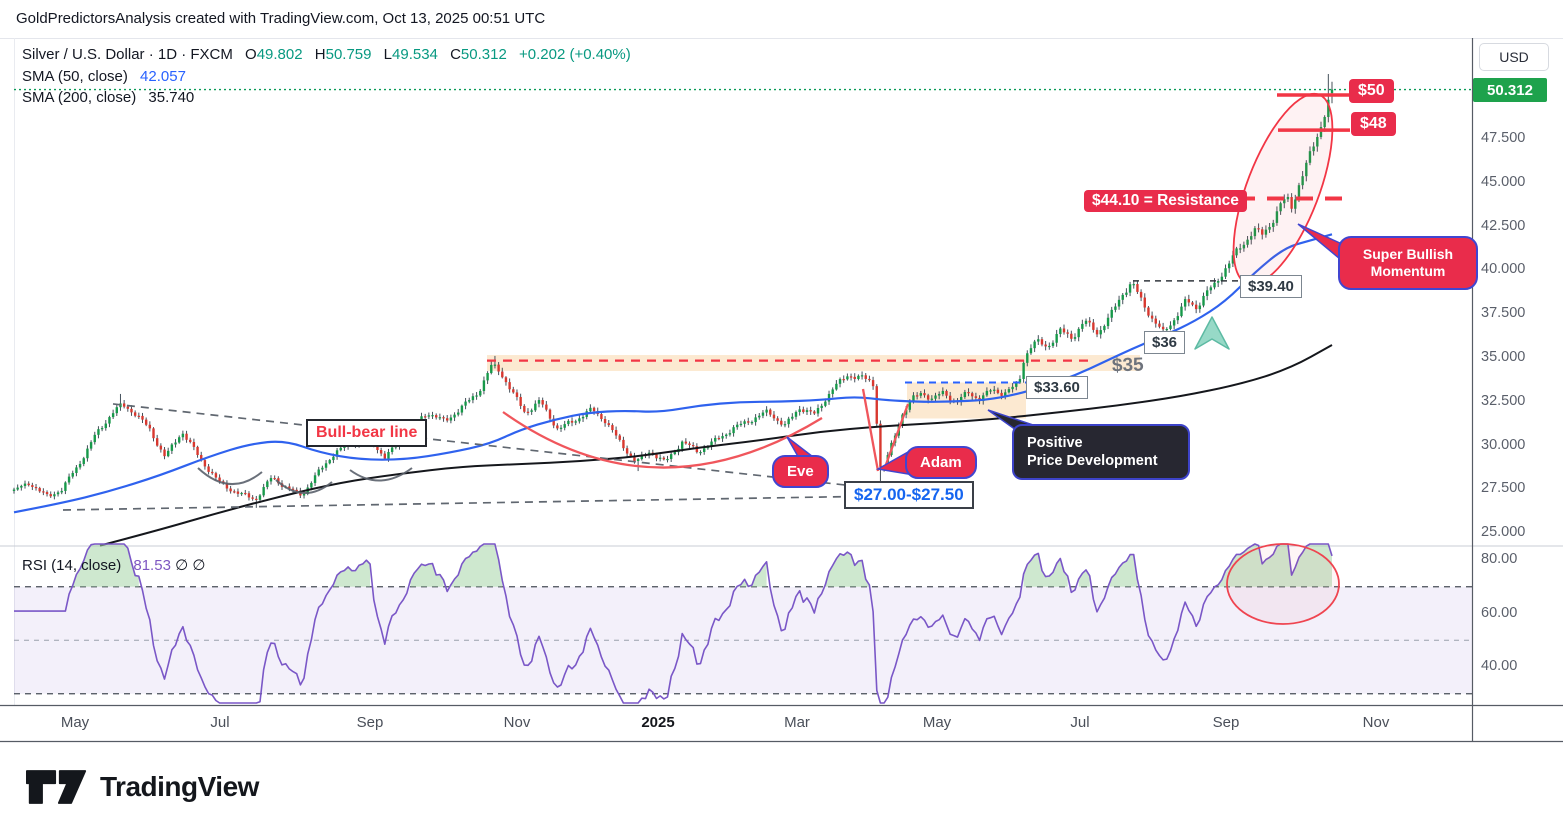 This screenshot has height=824, width=1563. Describe the element at coordinates (1499, 612) in the screenshot. I see `rsi-tick-label: 60.00` at that location.